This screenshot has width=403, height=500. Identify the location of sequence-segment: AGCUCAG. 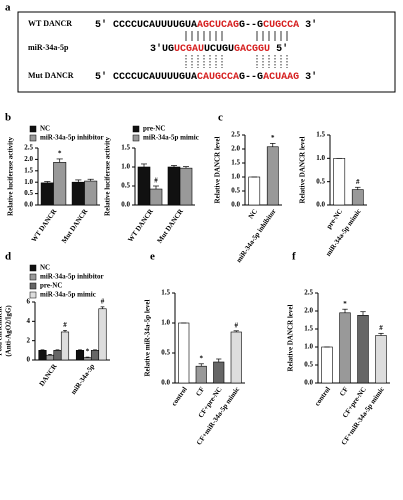
(218, 25).